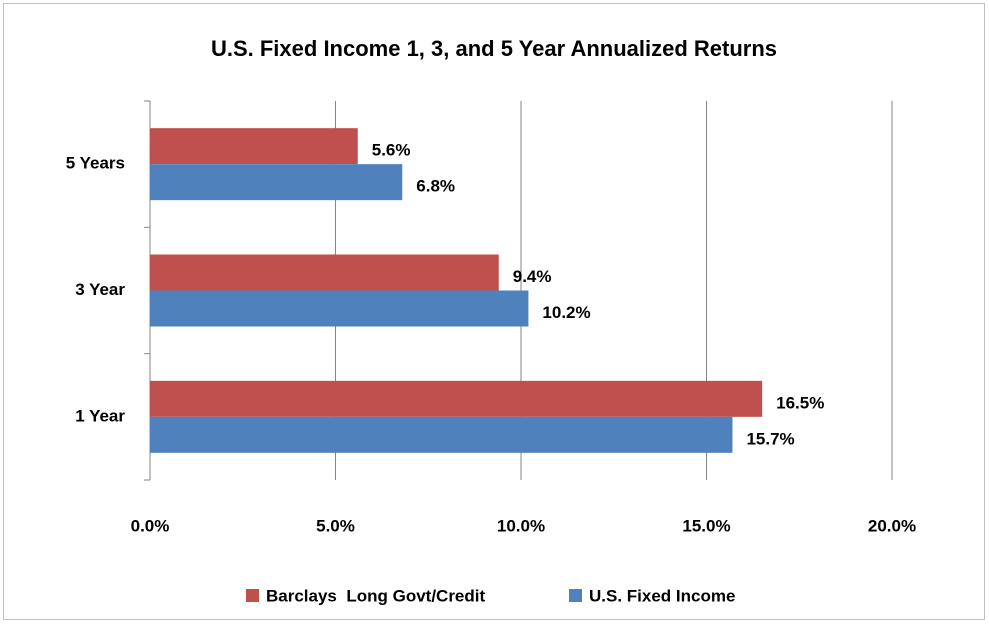 This screenshot has height=624, width=989. What do you see at coordinates (532, 276) in the screenshot?
I see `value-label: 9.4%` at bounding box center [532, 276].